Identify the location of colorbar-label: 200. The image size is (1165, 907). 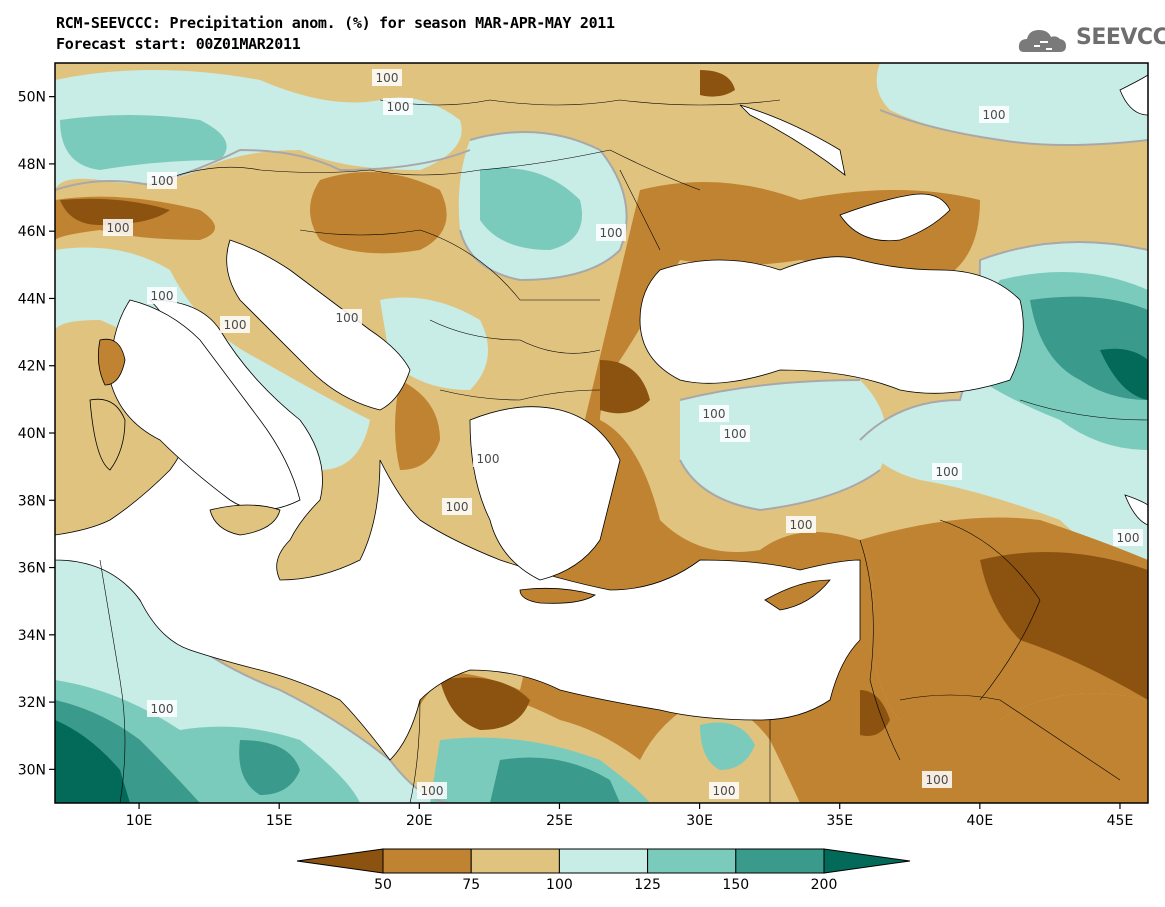
(824, 885).